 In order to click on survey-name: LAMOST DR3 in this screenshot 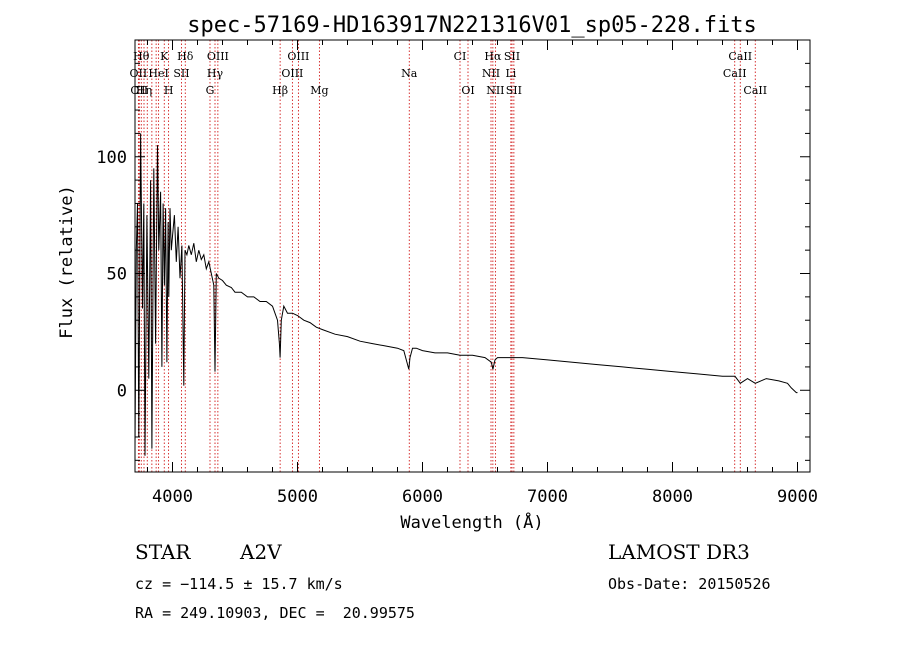, I will do `click(679, 552)`.